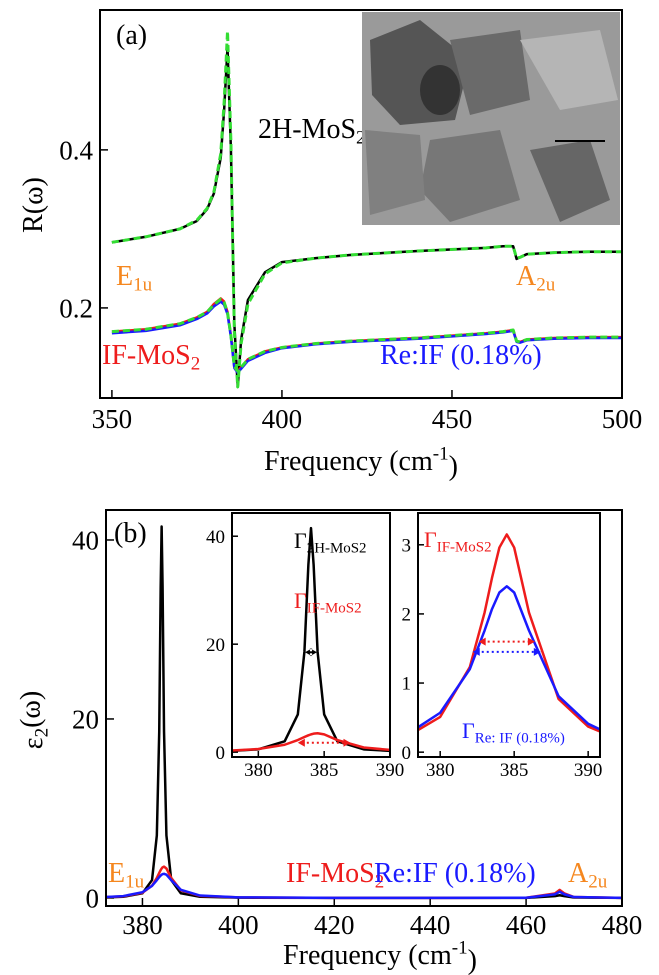 This screenshot has height=975, width=659. I want to click on x-tick-label: 440, so click(430, 925).